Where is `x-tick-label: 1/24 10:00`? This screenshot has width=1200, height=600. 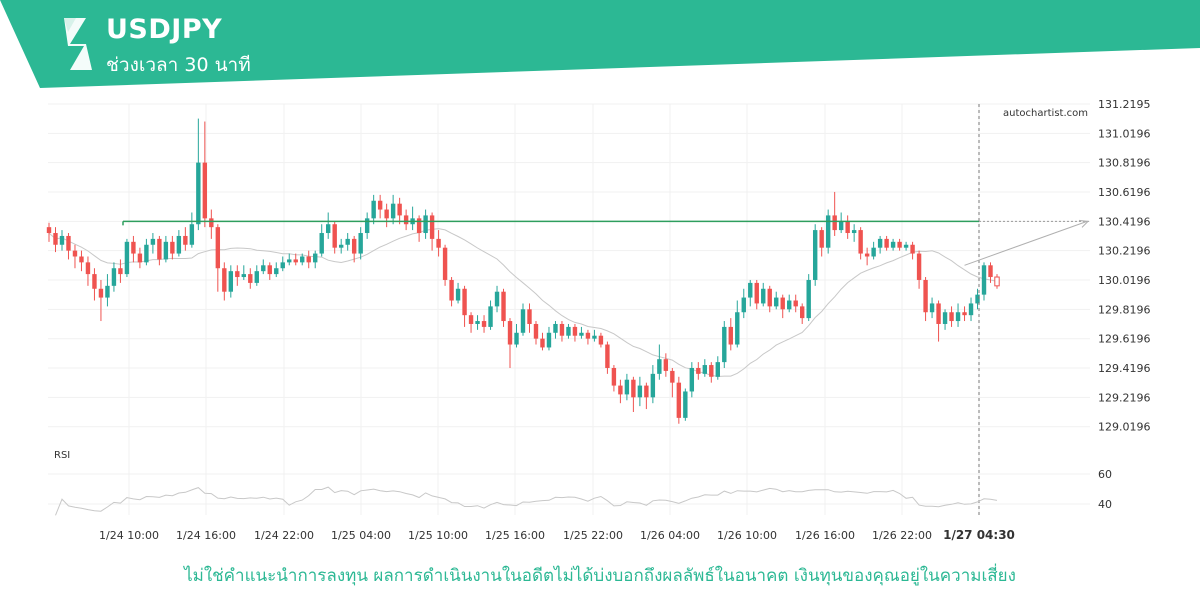
x-tick-label: 1/24 10:00 is located at coordinates (129, 535).